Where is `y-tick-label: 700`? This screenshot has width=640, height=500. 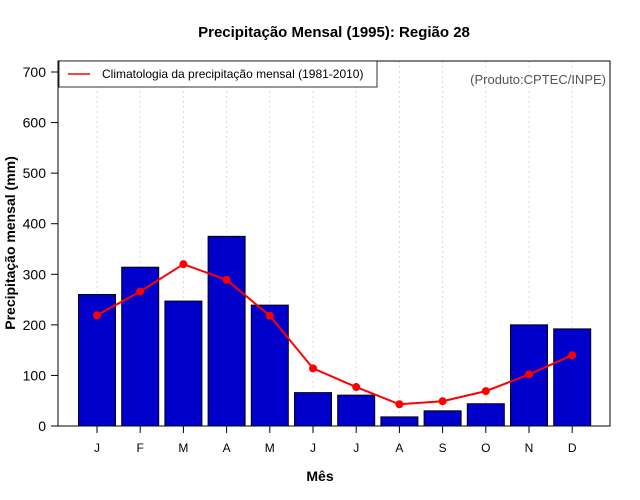
y-tick-label: 700 is located at coordinates (35, 72).